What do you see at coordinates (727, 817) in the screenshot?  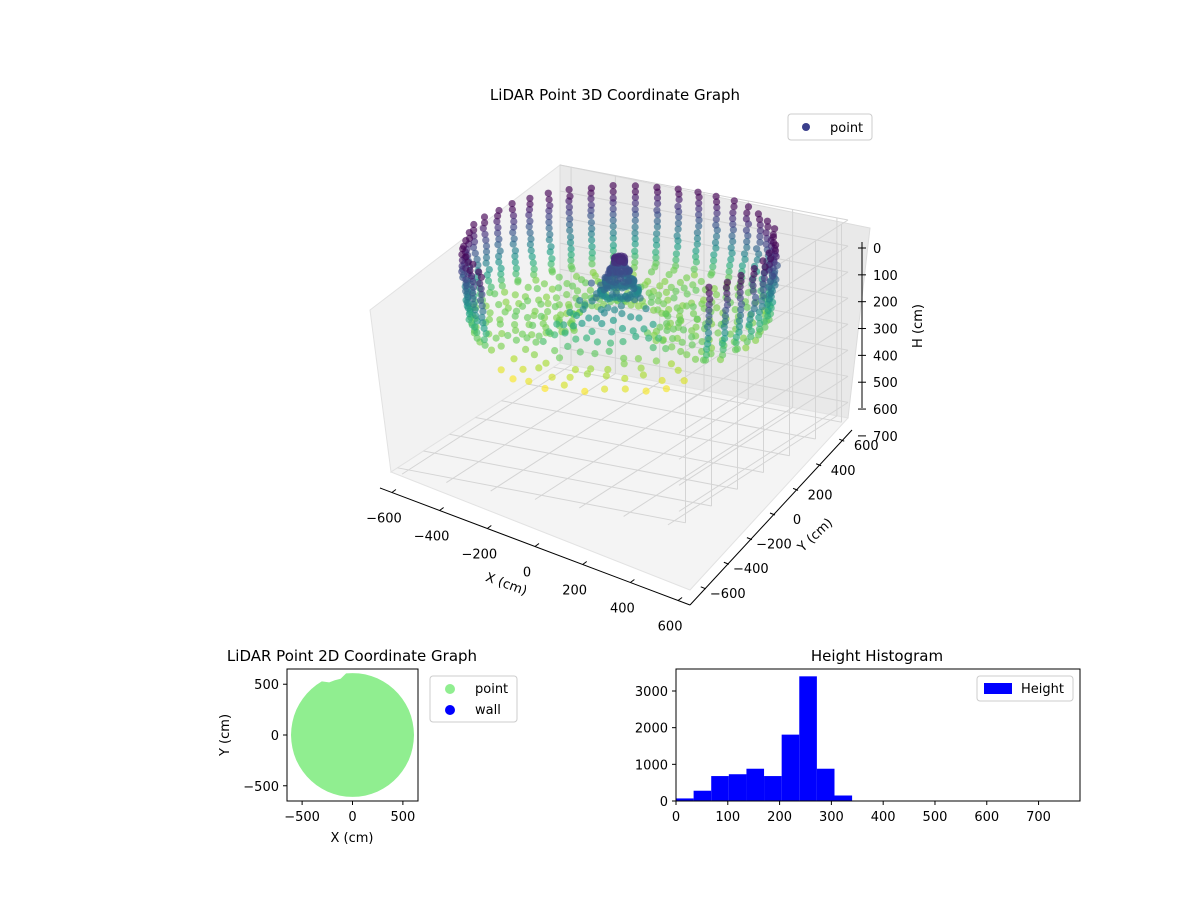 I see `x-tick-histogram: 100` at bounding box center [727, 817].